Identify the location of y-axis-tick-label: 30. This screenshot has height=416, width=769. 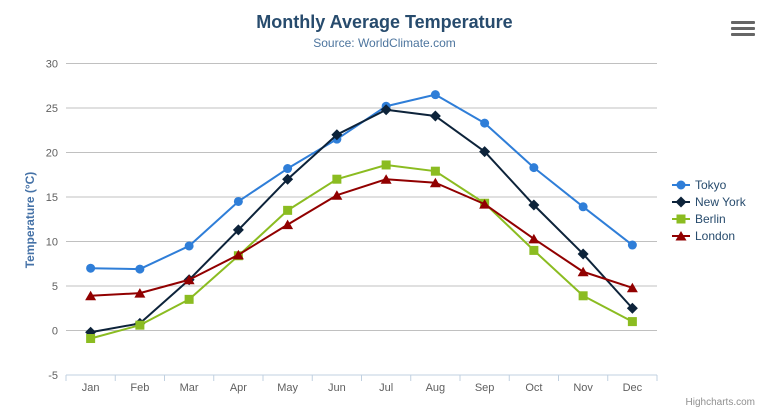
(52, 65).